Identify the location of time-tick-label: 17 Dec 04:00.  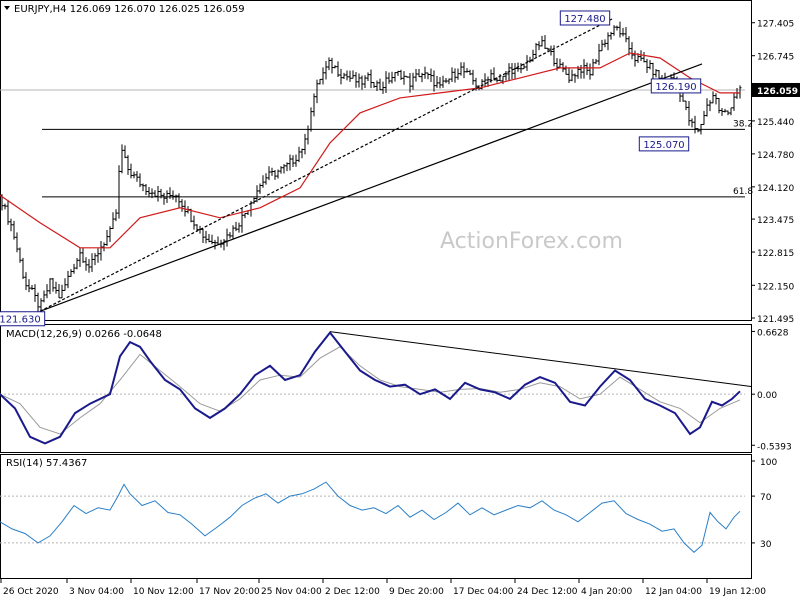
(483, 592).